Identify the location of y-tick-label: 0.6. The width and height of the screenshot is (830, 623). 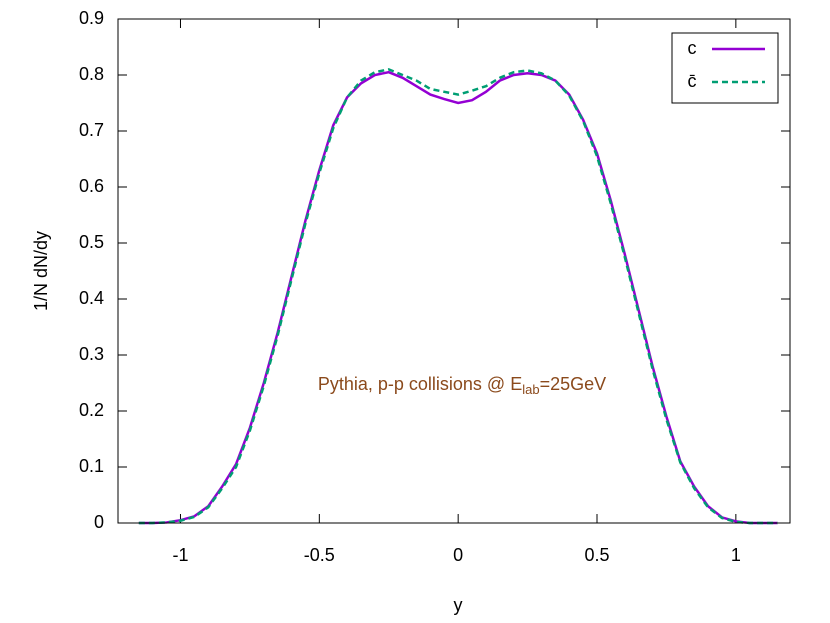
(91, 186).